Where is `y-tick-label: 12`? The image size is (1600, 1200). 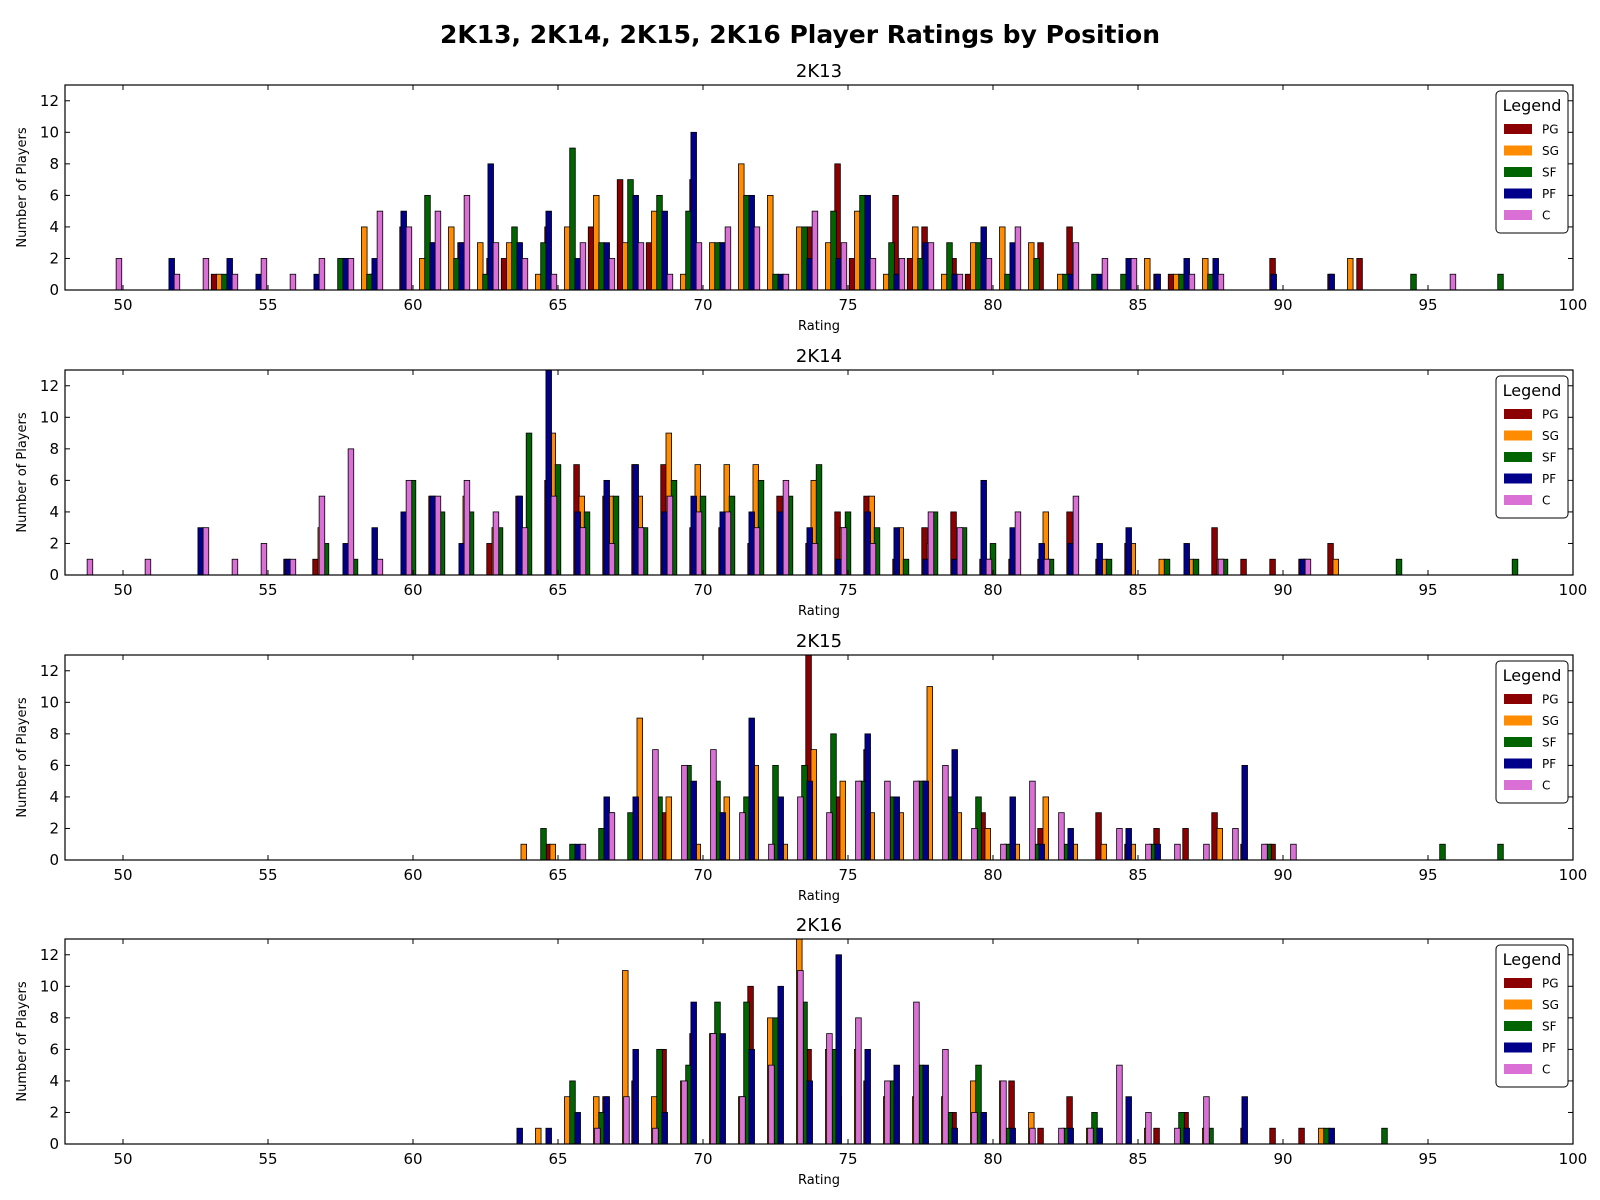 y-tick-label: 12 is located at coordinates (49, 671).